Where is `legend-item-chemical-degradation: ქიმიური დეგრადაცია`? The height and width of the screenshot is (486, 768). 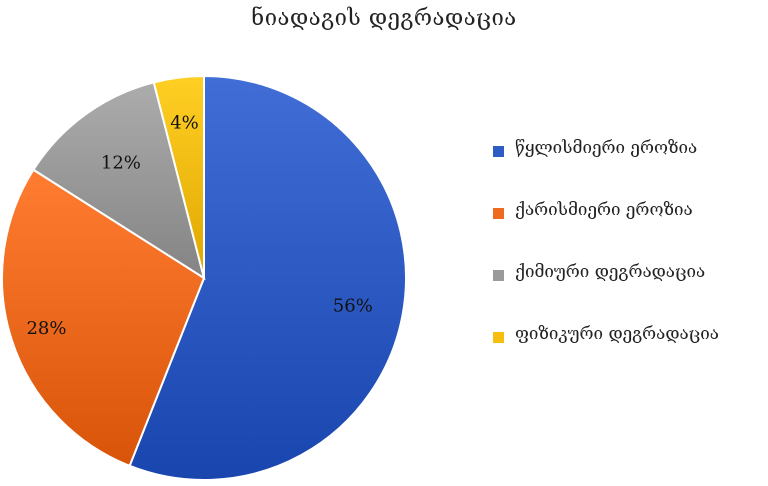 legend-item-chemical-degradation: ქიმიური დეგრადაცია is located at coordinates (628, 293).